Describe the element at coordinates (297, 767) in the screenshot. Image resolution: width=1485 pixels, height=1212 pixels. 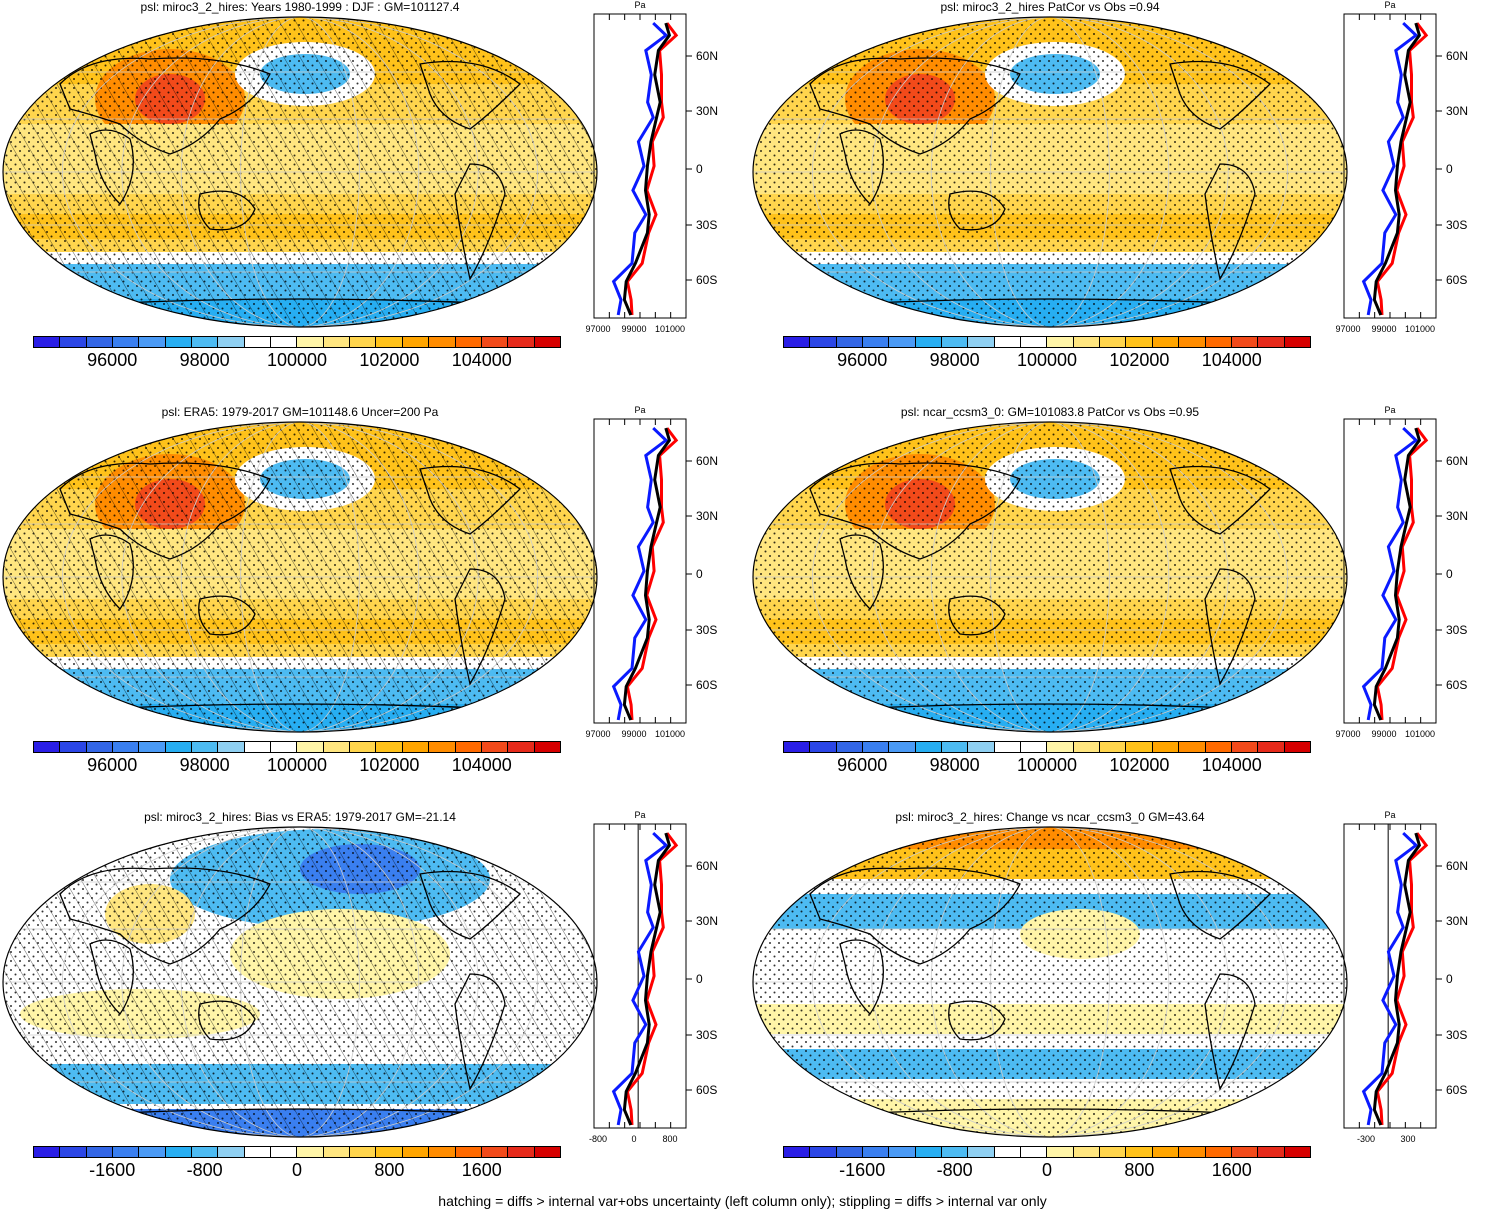
I see `colorbar-labels: 96000 98000 100000 102000 104000` at that location.